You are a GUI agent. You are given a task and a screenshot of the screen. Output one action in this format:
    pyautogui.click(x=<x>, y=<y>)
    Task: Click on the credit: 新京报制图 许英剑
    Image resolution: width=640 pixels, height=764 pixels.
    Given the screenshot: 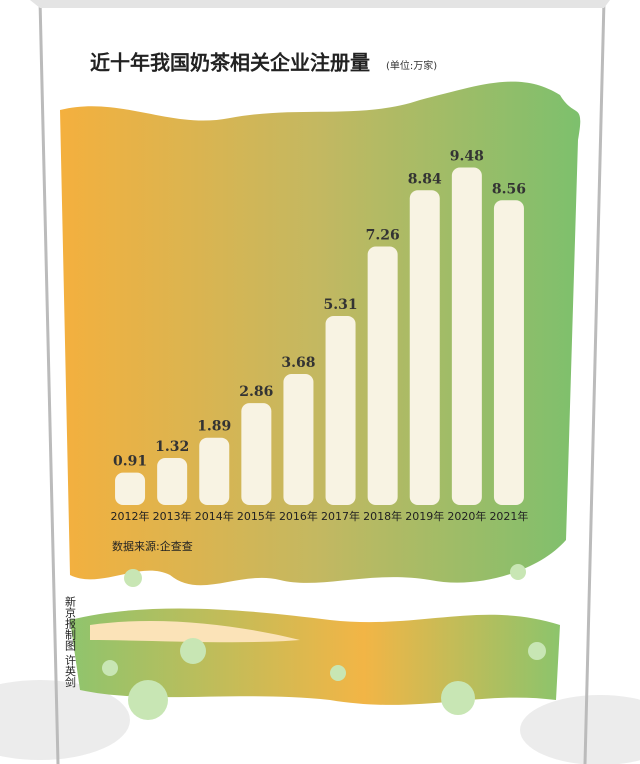 What is the action you would take?
    pyautogui.click(x=70, y=641)
    